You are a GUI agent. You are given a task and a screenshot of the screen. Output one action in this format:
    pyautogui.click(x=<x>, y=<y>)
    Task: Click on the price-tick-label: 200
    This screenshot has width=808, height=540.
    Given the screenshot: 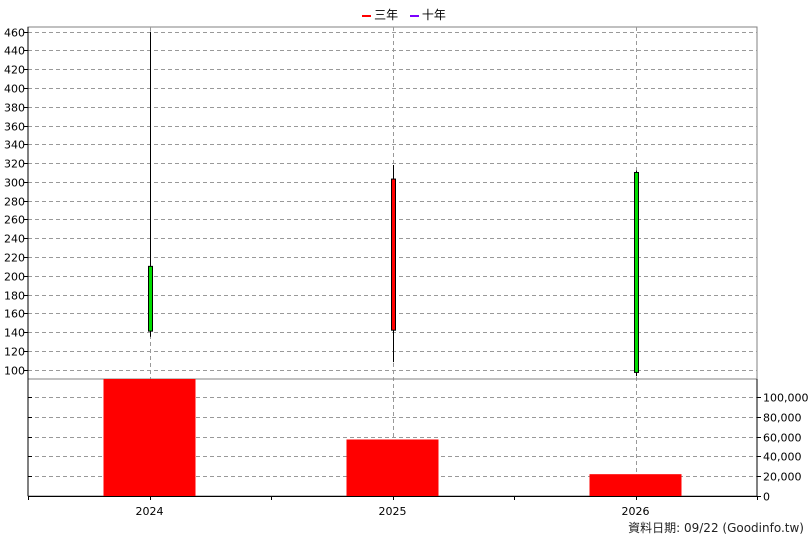 What is the action you would take?
    pyautogui.click(x=14, y=277)
    